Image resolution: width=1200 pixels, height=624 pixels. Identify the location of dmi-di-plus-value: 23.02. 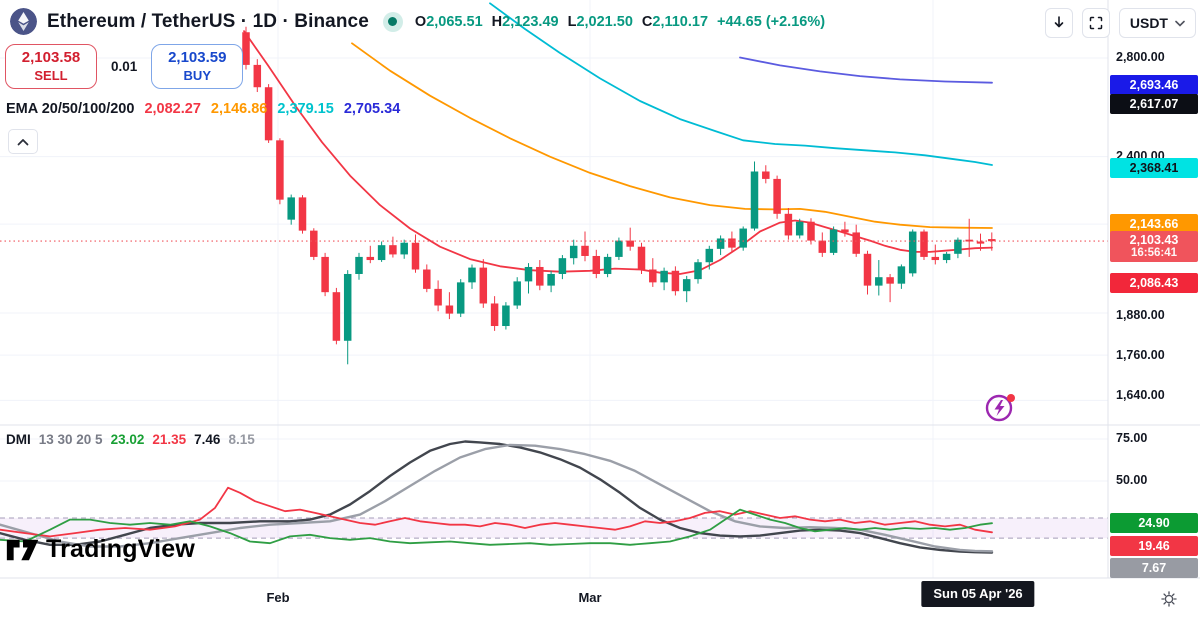
(127, 439).